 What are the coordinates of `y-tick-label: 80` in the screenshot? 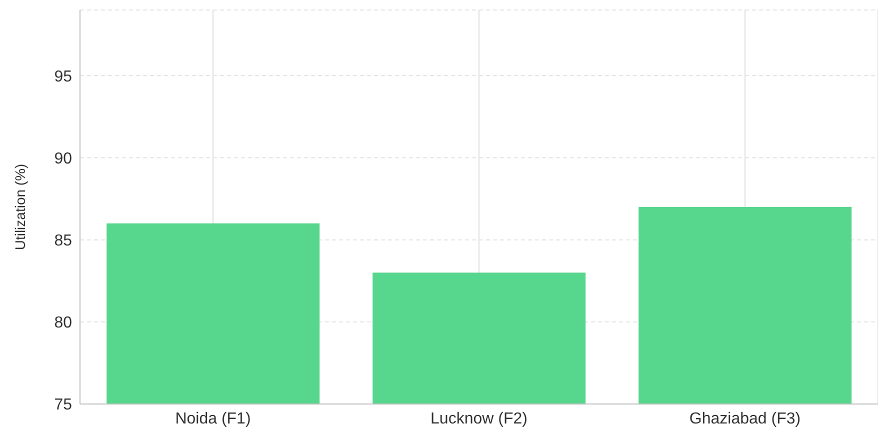 It's located at (63, 323).